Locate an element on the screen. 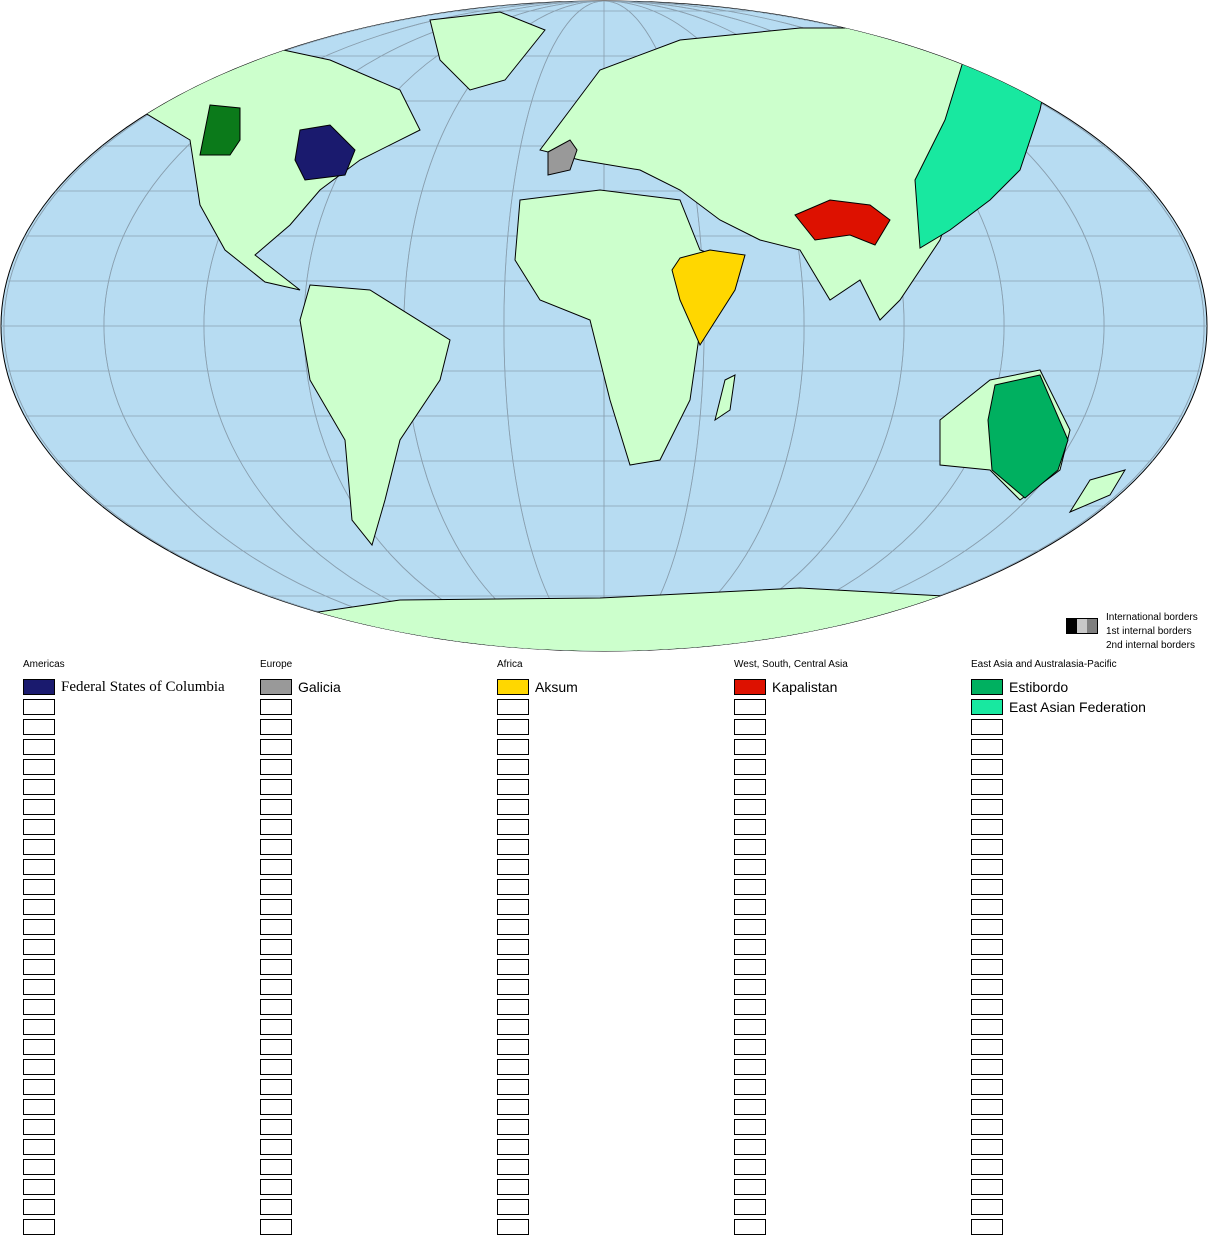 The height and width of the screenshot is (1248, 1208). legend-column: Africa Aksum is located at coordinates (612, 948).